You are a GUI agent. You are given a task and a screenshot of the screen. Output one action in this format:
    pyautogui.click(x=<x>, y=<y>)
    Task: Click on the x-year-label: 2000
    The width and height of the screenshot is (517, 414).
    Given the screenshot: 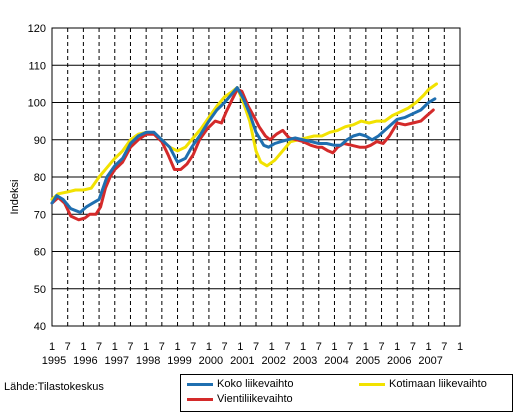 What is the action you would take?
    pyautogui.click(x=211, y=361)
    